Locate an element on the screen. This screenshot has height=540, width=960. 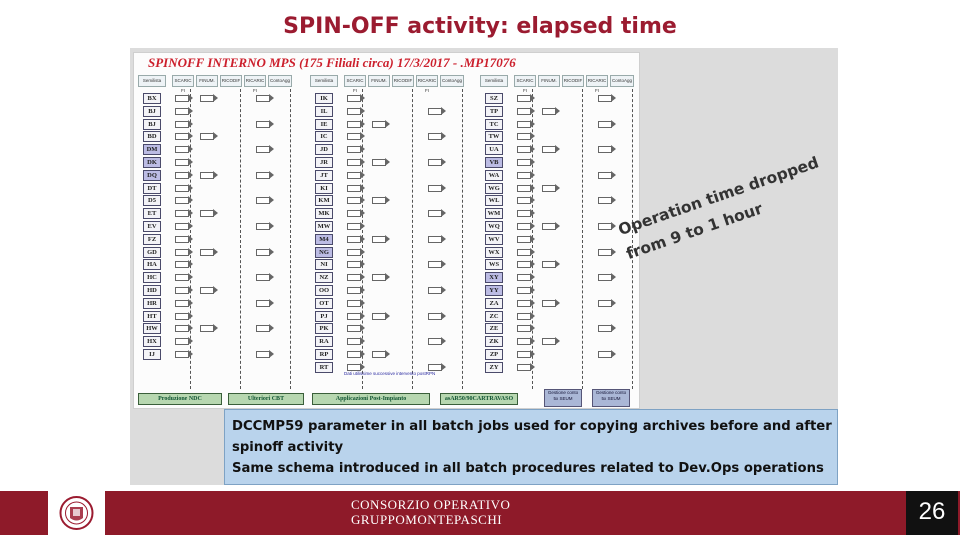
branch-code: WM is located at coordinates (494, 214).